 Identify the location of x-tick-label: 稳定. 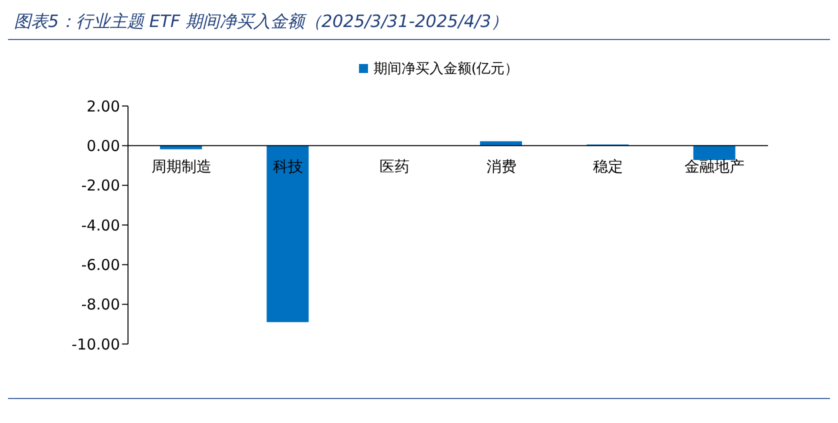
(608, 167).